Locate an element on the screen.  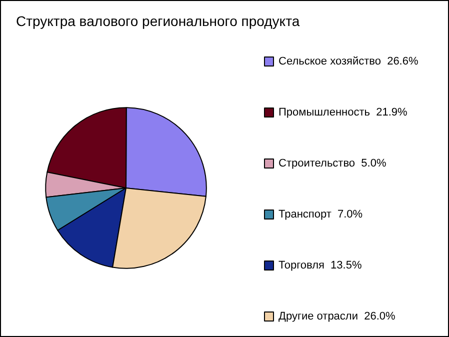
legend-label: Промышленность 21.9% is located at coordinates (343, 112).